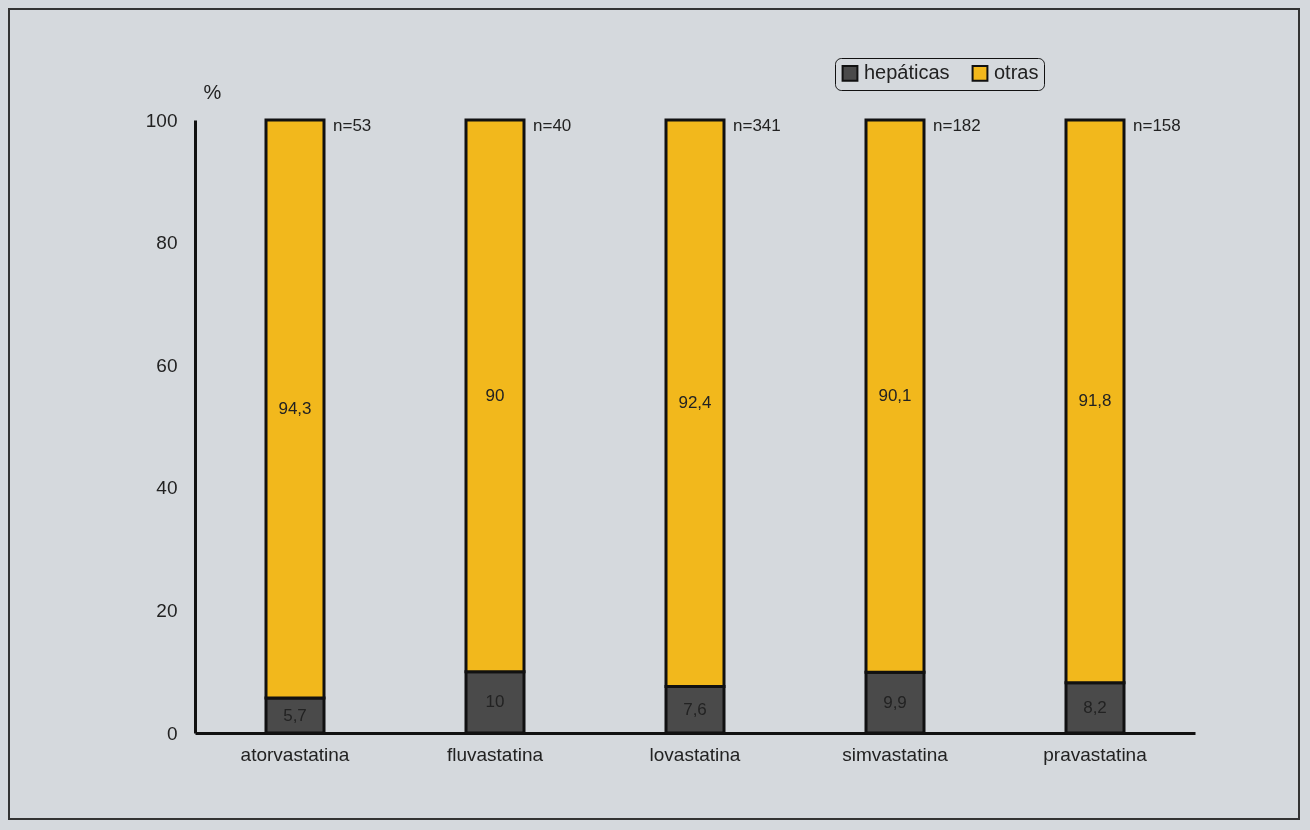 The height and width of the screenshot is (830, 1310). I want to click on legend-label: otras, so click(1016, 72).